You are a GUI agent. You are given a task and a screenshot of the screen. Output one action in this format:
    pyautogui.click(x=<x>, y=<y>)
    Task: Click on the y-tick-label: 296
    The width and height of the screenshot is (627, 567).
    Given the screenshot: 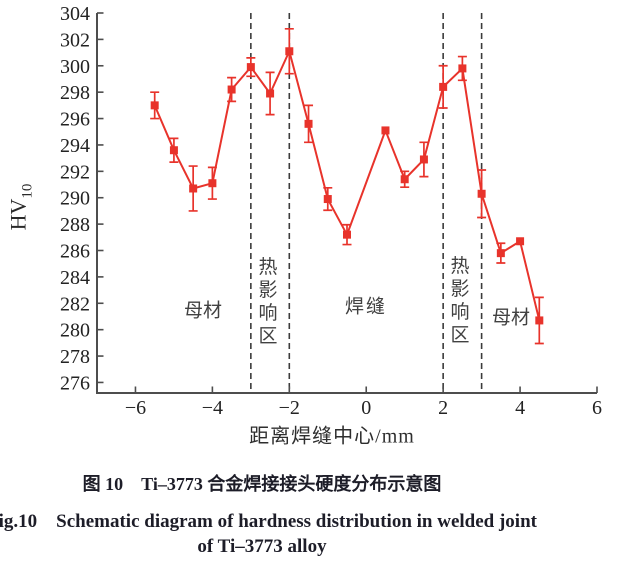 What is the action you would take?
    pyautogui.click(x=75, y=120)
    